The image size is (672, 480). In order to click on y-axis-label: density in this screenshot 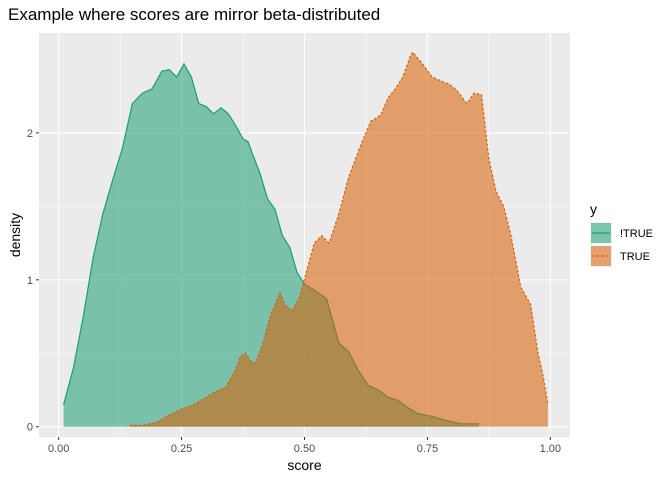, I will do `click(15, 235)`.